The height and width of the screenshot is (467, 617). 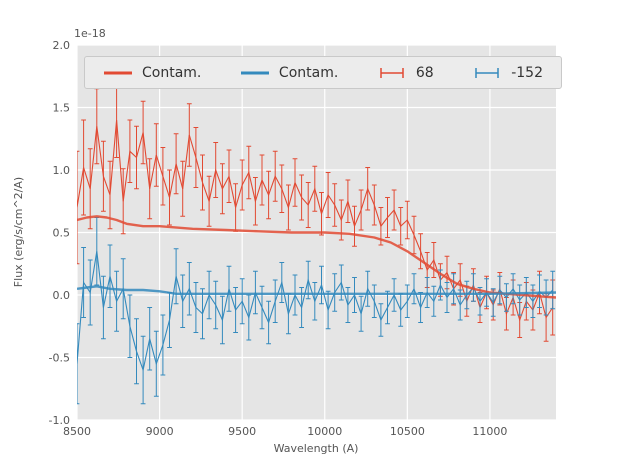 What do you see at coordinates (62, 295) in the screenshot?
I see `svg-text: 0.0` at bounding box center [62, 295].